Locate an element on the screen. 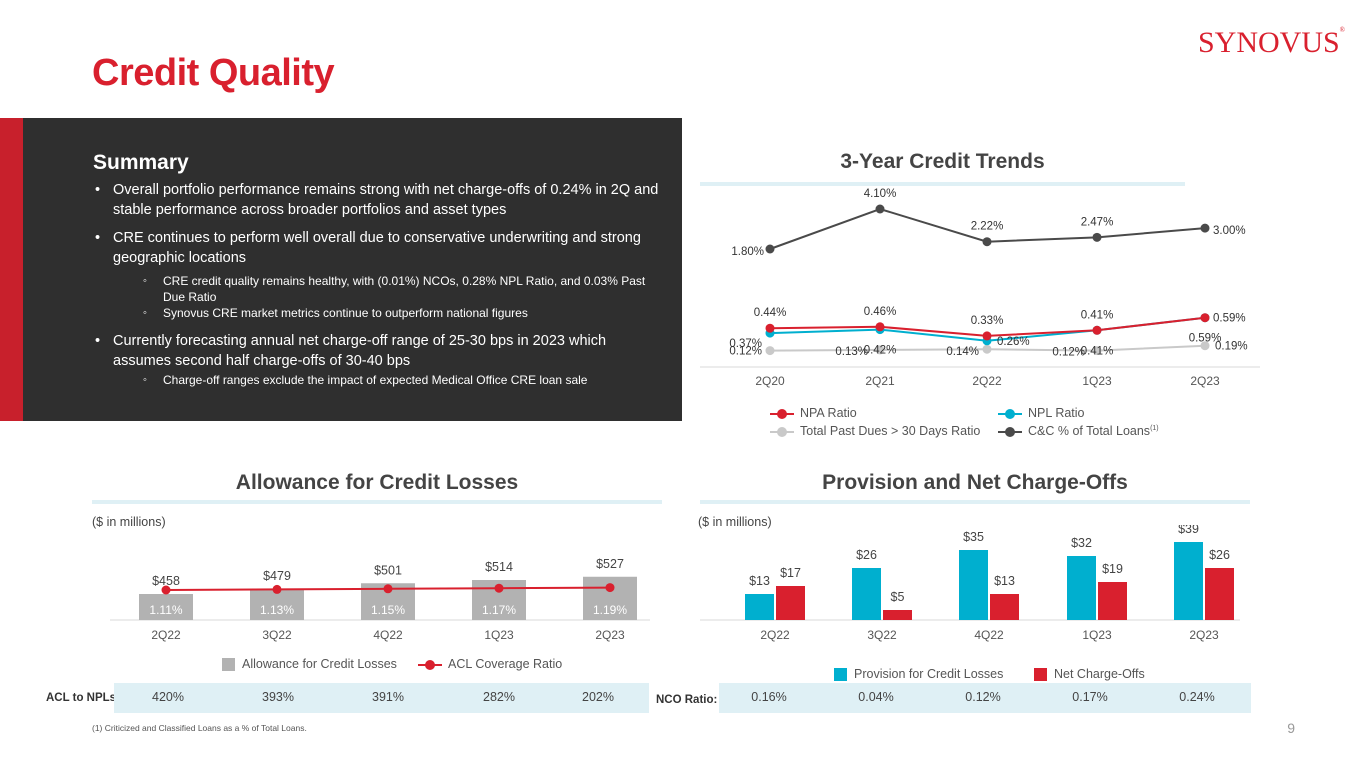  trends-chart-title: 3-Year Credit Trends is located at coordinates (942, 161).